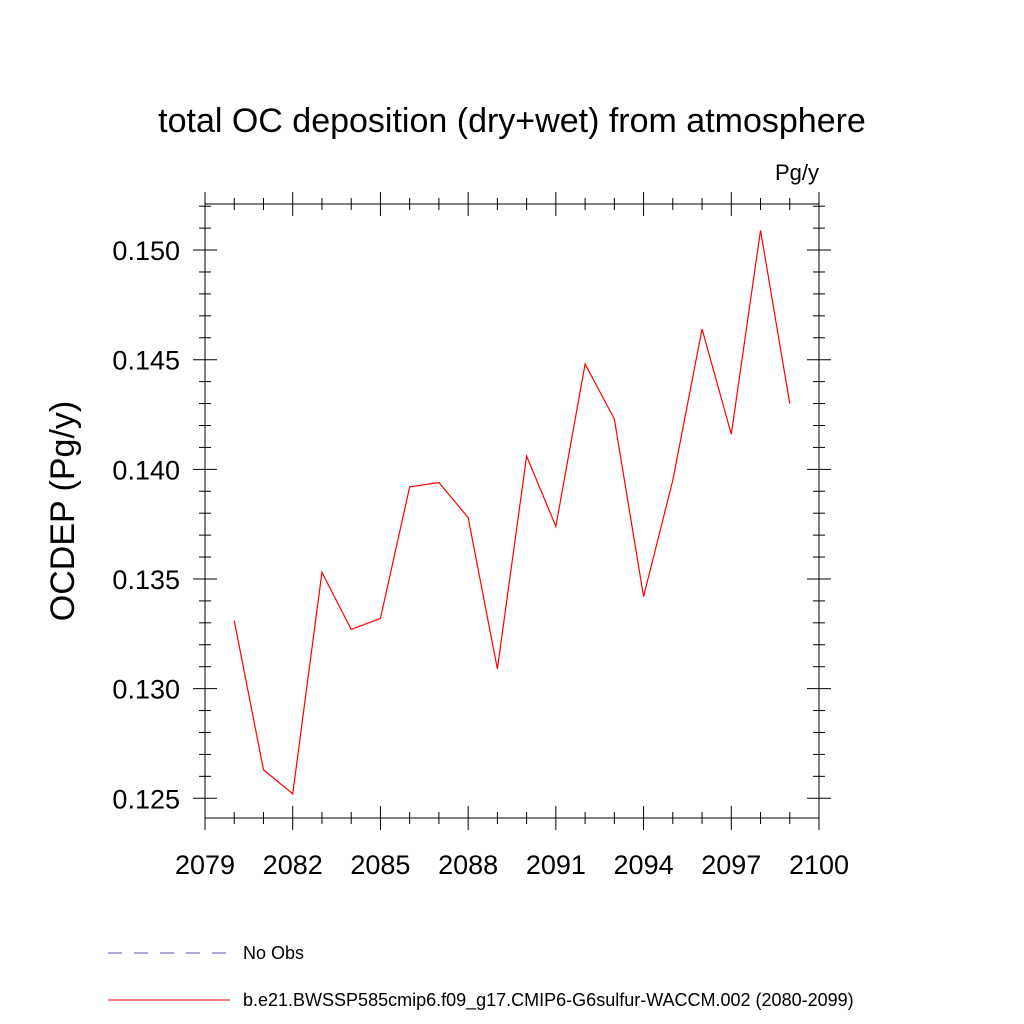 Image resolution: width=1024 pixels, height=1024 pixels. What do you see at coordinates (146, 799) in the screenshot?
I see `y-tick-label: 0.125` at bounding box center [146, 799].